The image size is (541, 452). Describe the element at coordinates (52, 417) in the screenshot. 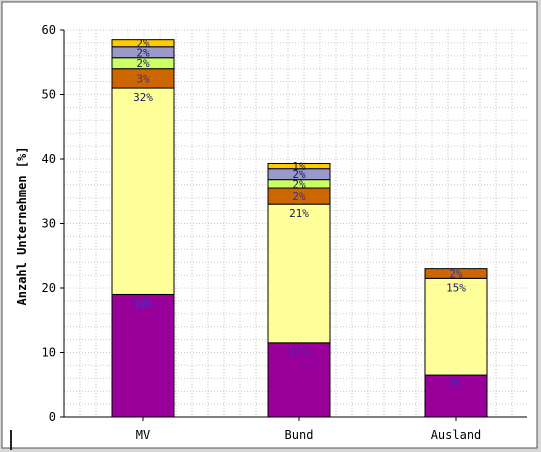

I see `y-tick-label: 0` at that location.